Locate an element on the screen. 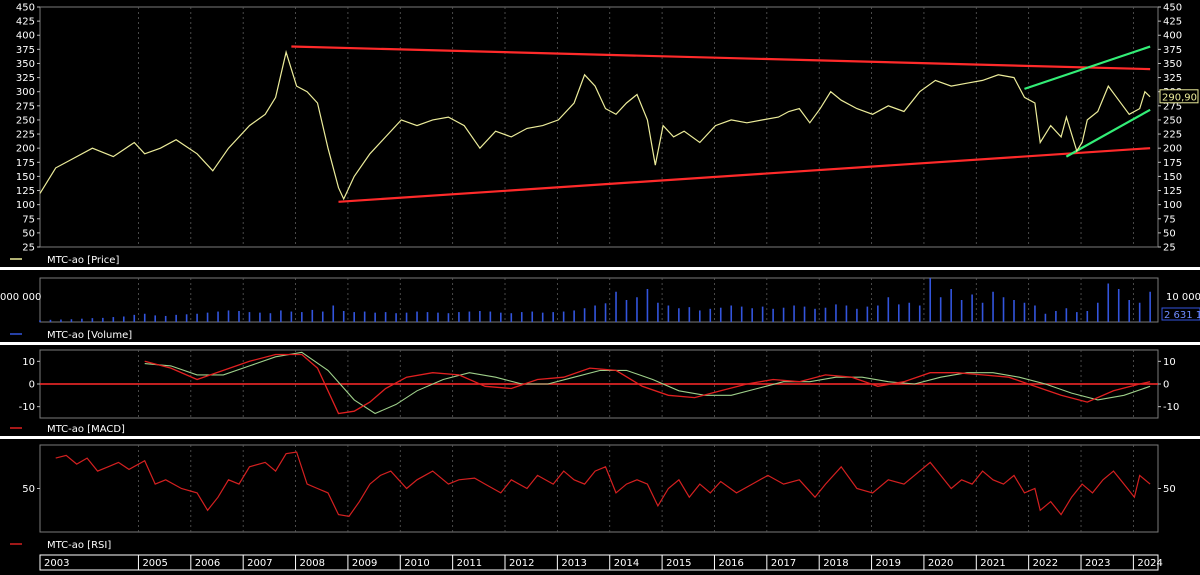 The image size is (1200, 575). rsi-legend: MTC-ao [RSI] is located at coordinates (60, 545).